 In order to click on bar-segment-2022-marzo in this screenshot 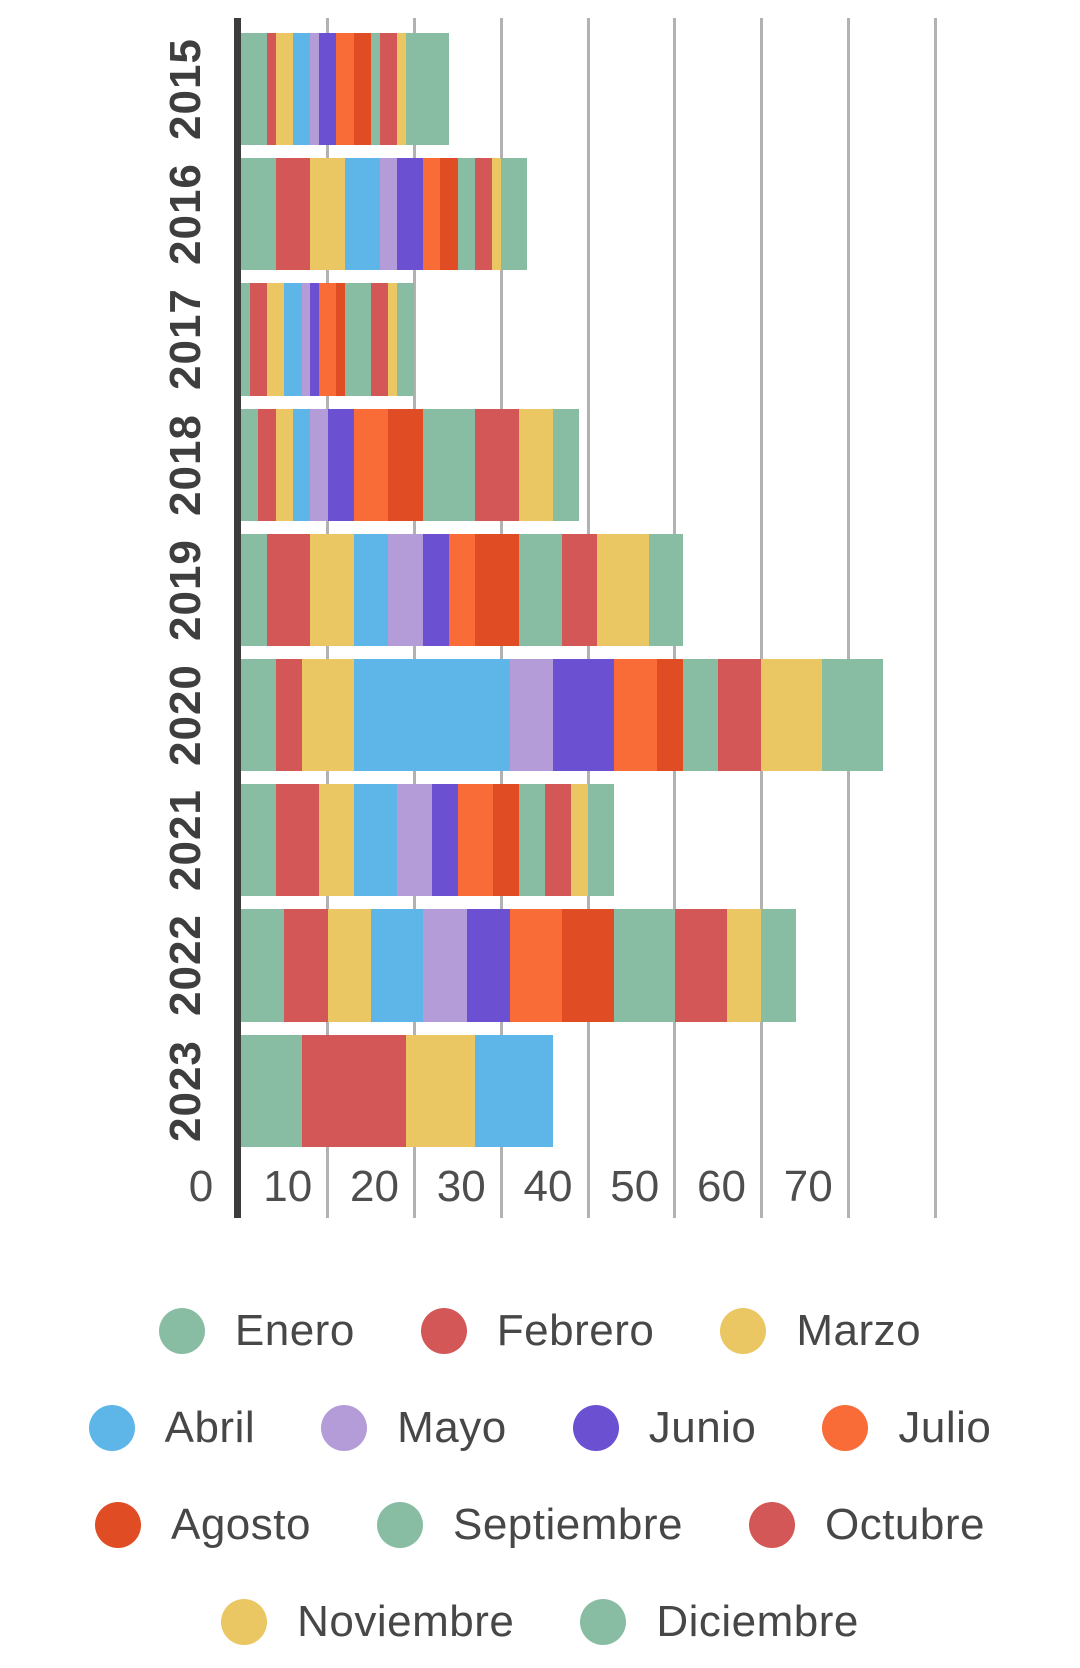, I will do `click(349, 965)`.